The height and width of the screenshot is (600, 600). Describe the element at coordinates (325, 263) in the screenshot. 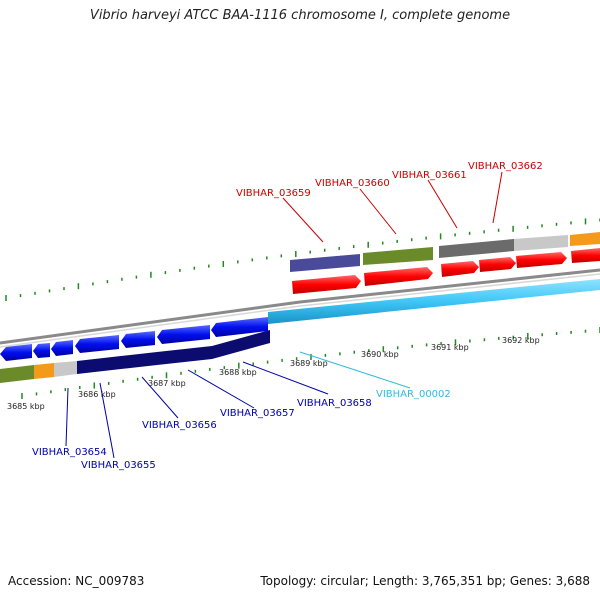

I see `cog-bar-purple` at that location.